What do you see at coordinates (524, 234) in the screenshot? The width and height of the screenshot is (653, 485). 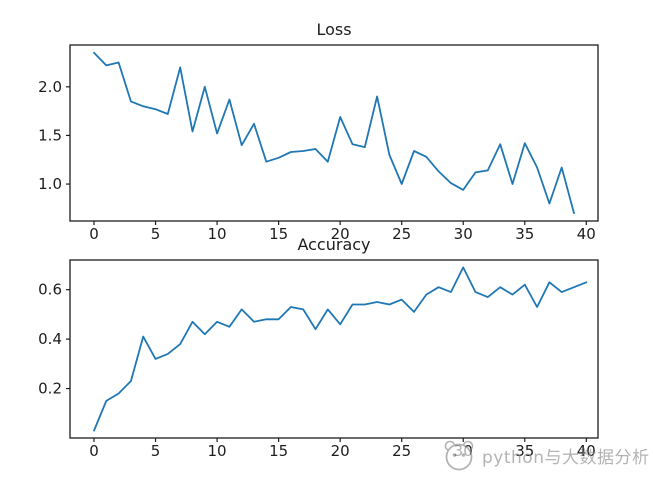 I see `loss-chart-x-tick-label: 35` at bounding box center [524, 234].